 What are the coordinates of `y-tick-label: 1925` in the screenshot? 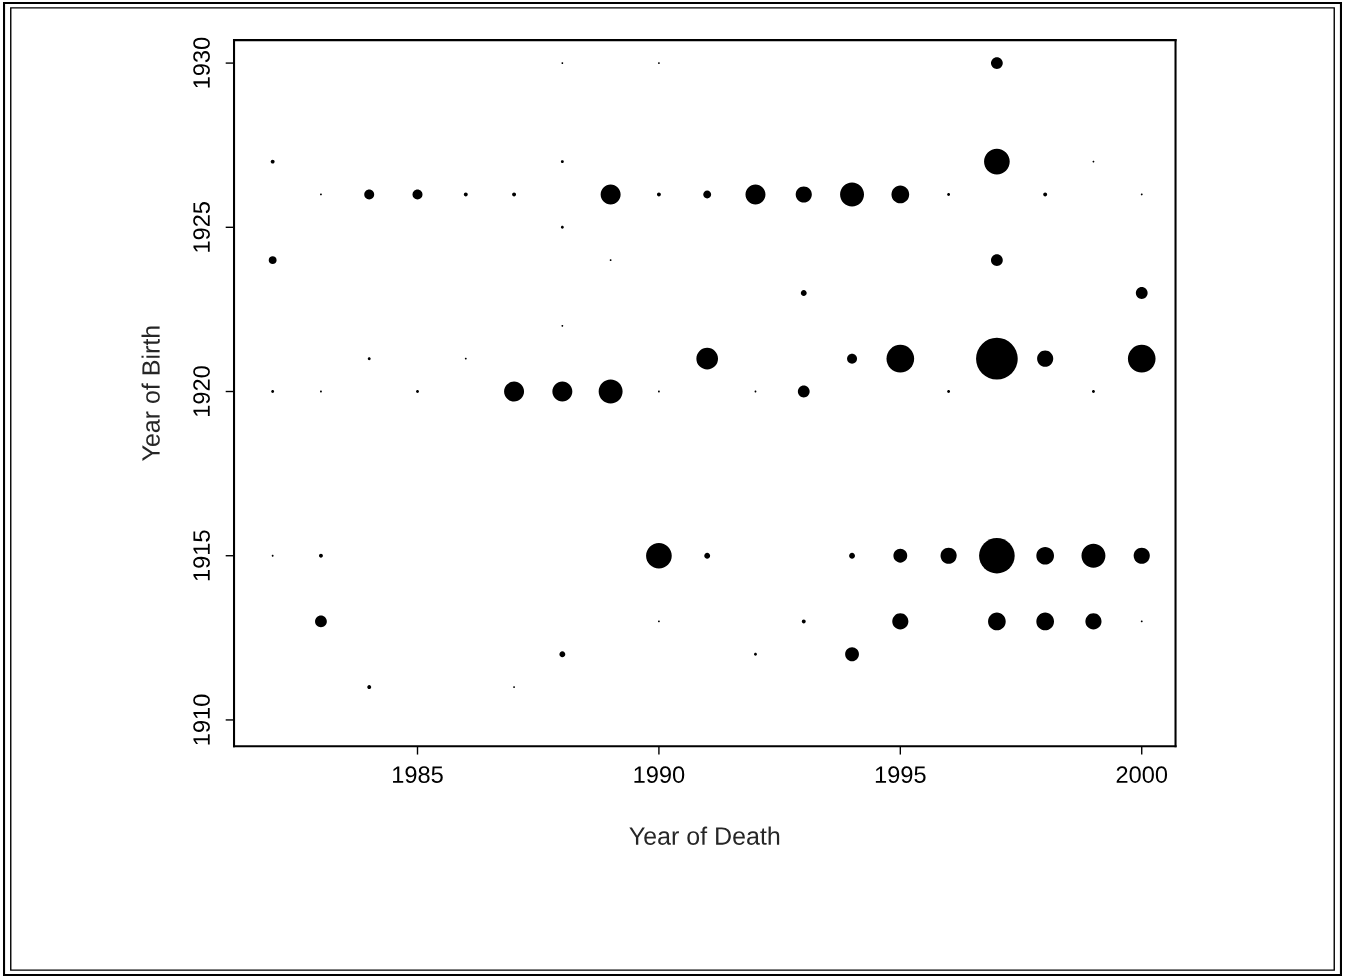 It's located at (201, 227).